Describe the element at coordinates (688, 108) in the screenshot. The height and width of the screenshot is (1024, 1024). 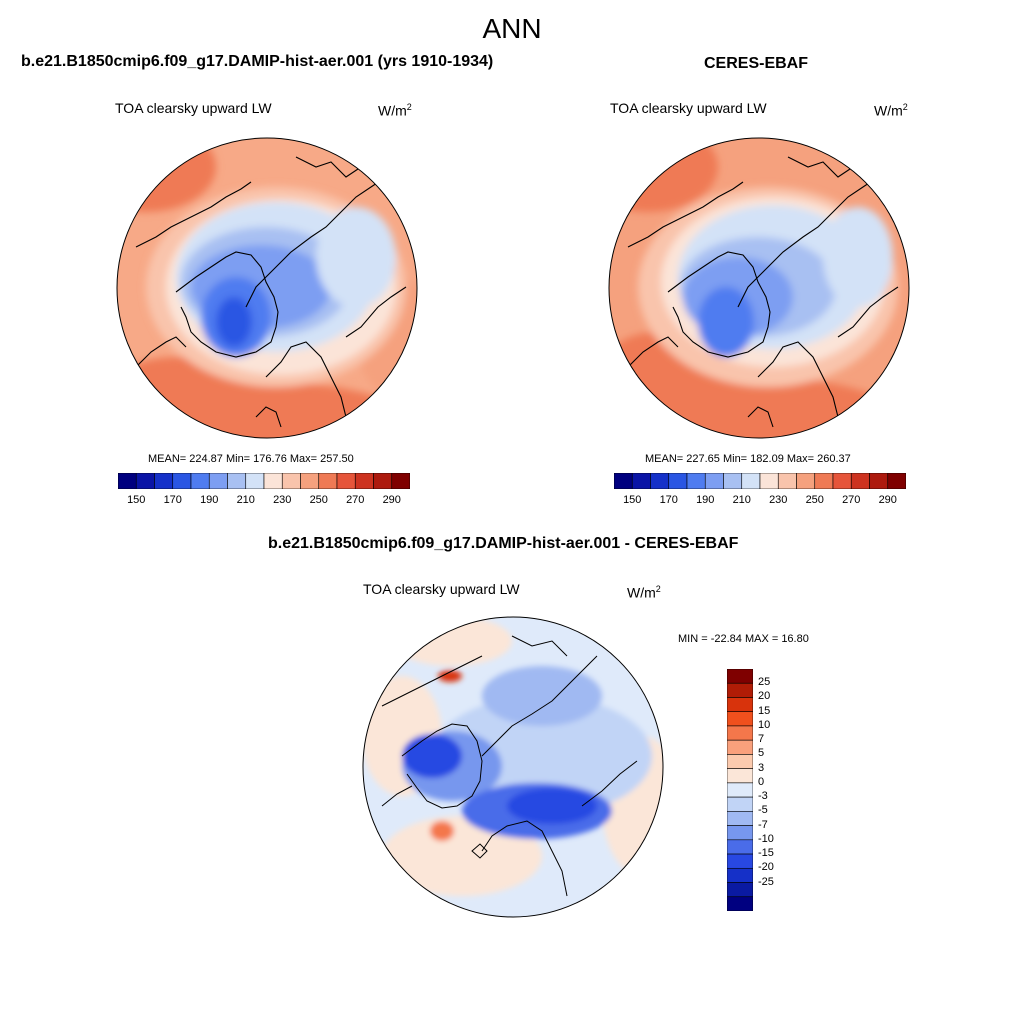
I see `obs-variable-title: TOA clearsky upward LW` at that location.